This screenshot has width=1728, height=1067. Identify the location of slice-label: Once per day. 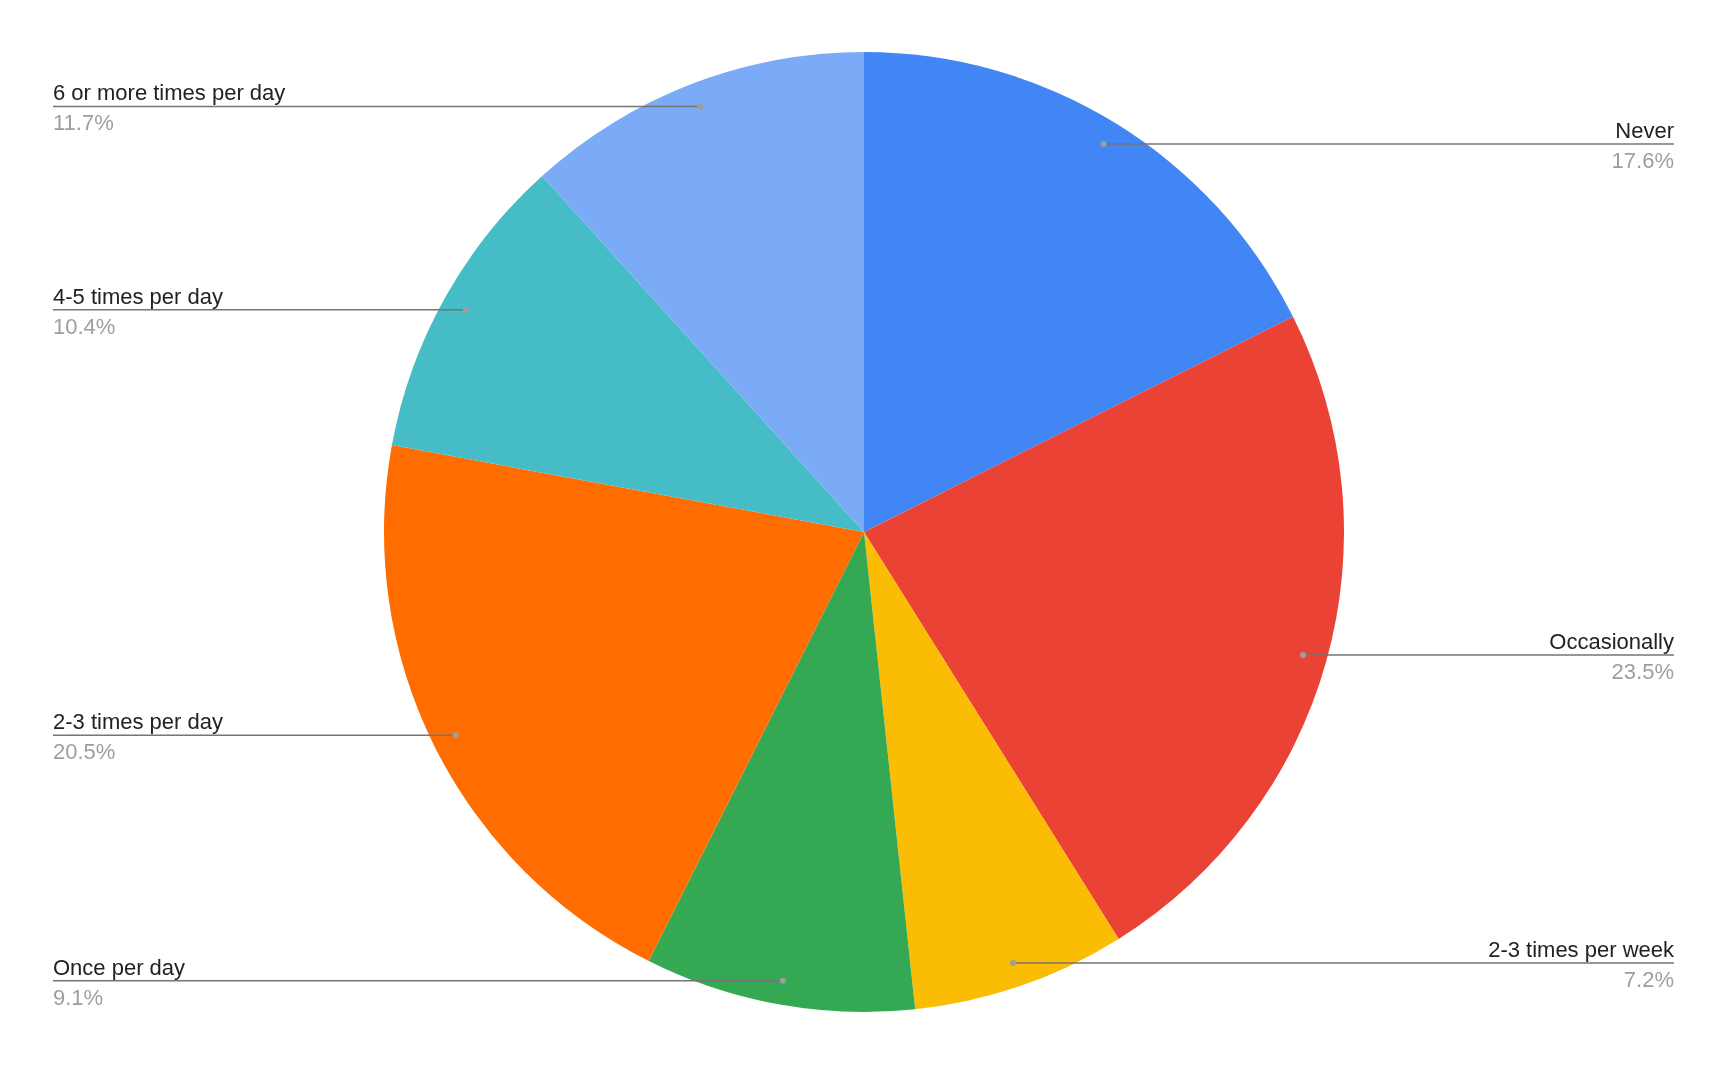
(119, 967).